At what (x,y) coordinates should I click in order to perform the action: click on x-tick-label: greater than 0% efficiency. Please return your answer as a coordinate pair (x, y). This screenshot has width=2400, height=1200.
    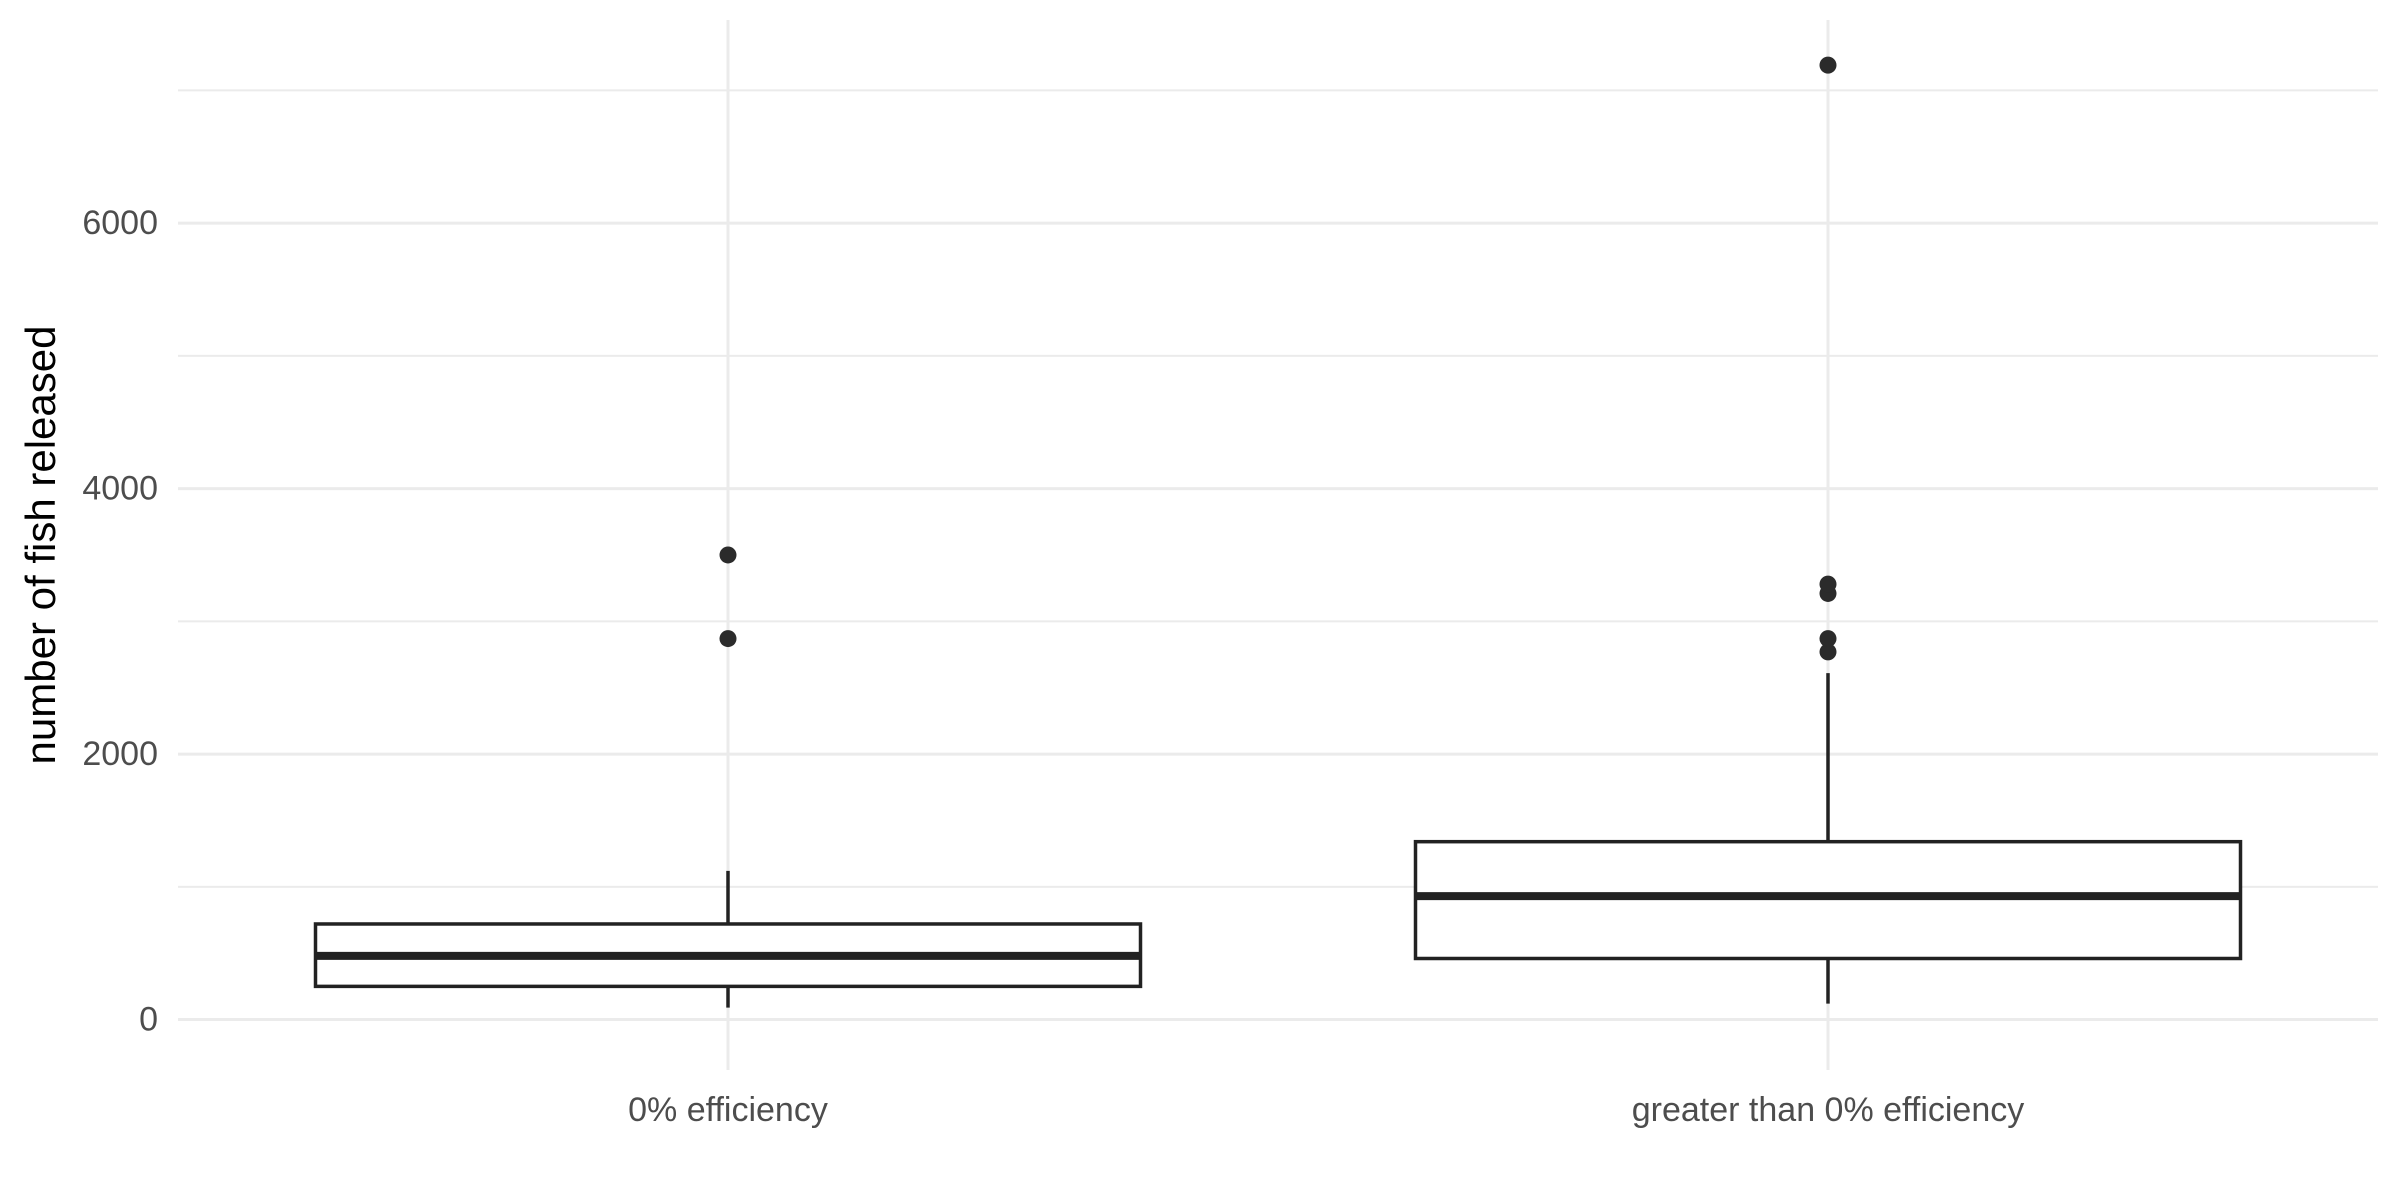
    Looking at the image, I should click on (1828, 1110).